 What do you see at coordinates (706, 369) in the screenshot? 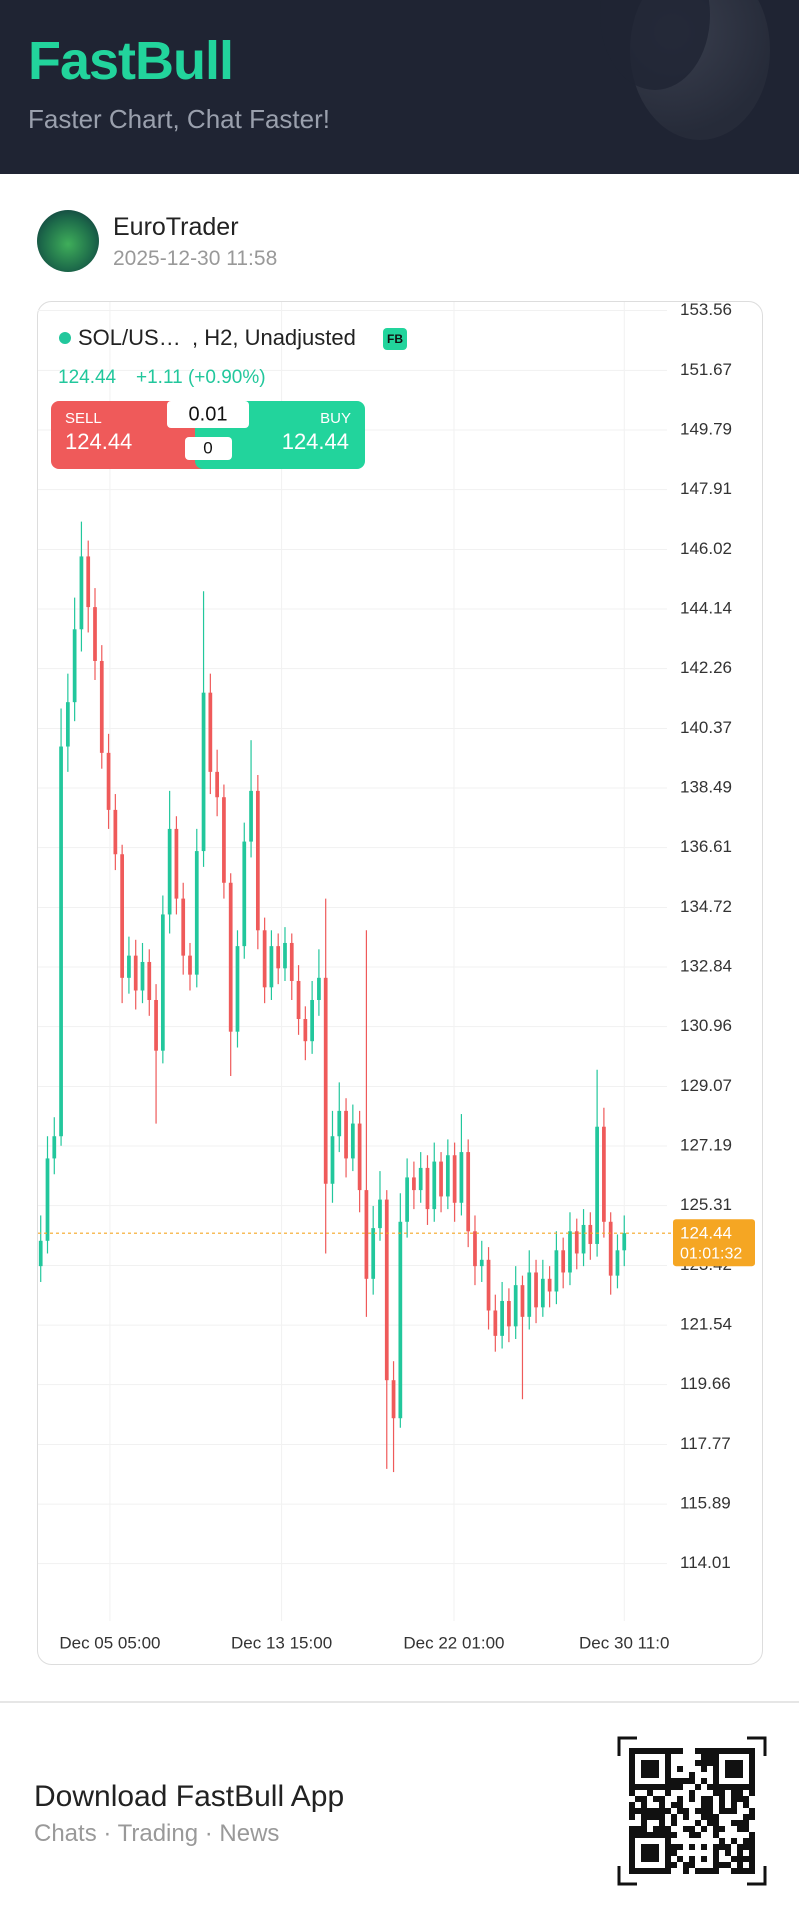
I see `y-tick-label: 151.67` at bounding box center [706, 369].